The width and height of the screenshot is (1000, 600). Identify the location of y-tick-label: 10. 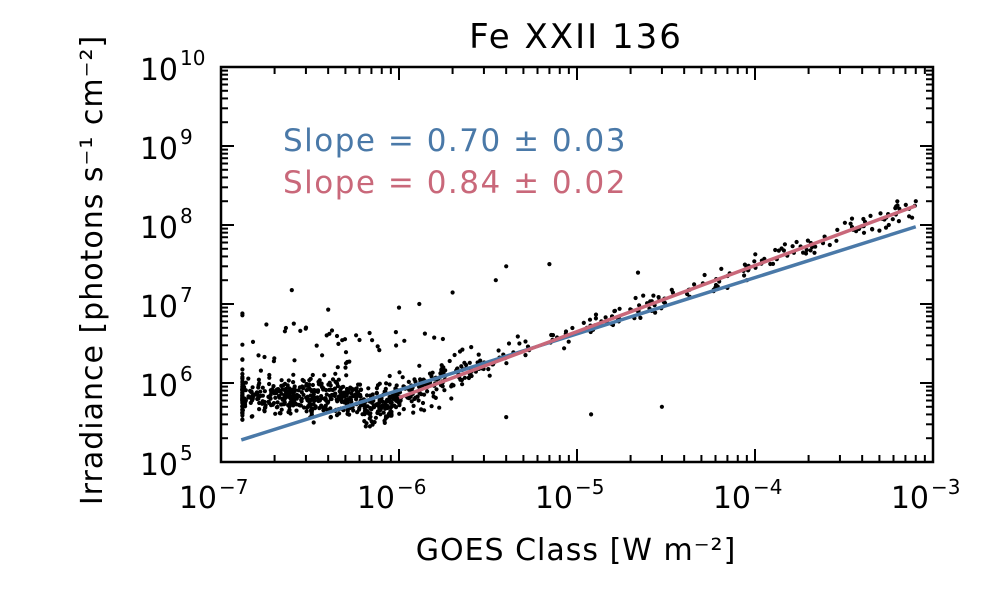
(159, 386).